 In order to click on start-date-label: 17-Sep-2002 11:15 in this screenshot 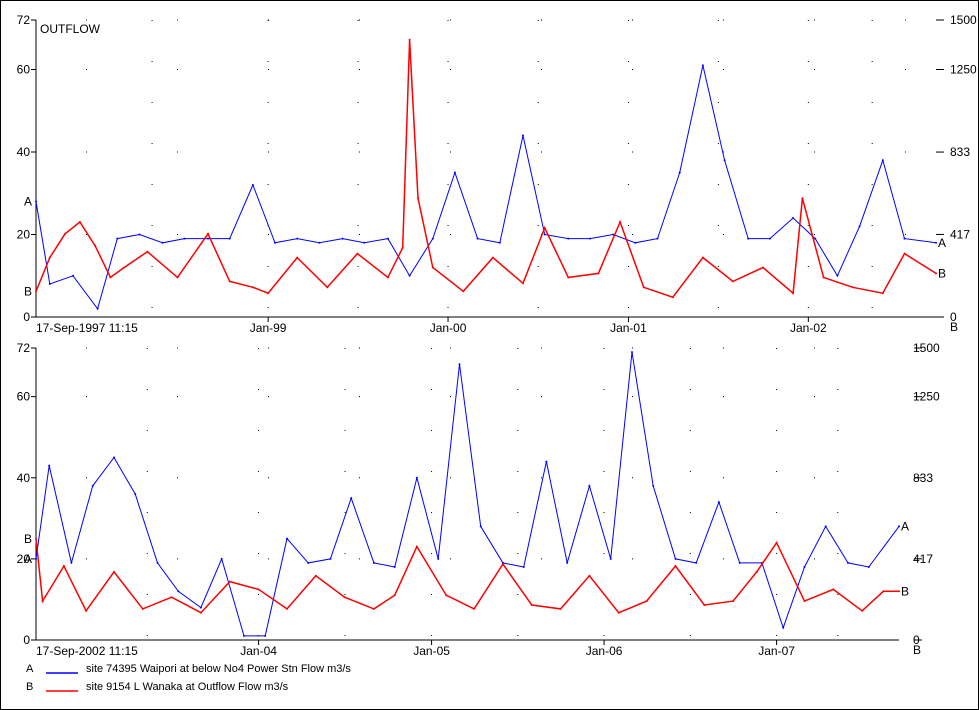, I will do `click(87, 651)`.